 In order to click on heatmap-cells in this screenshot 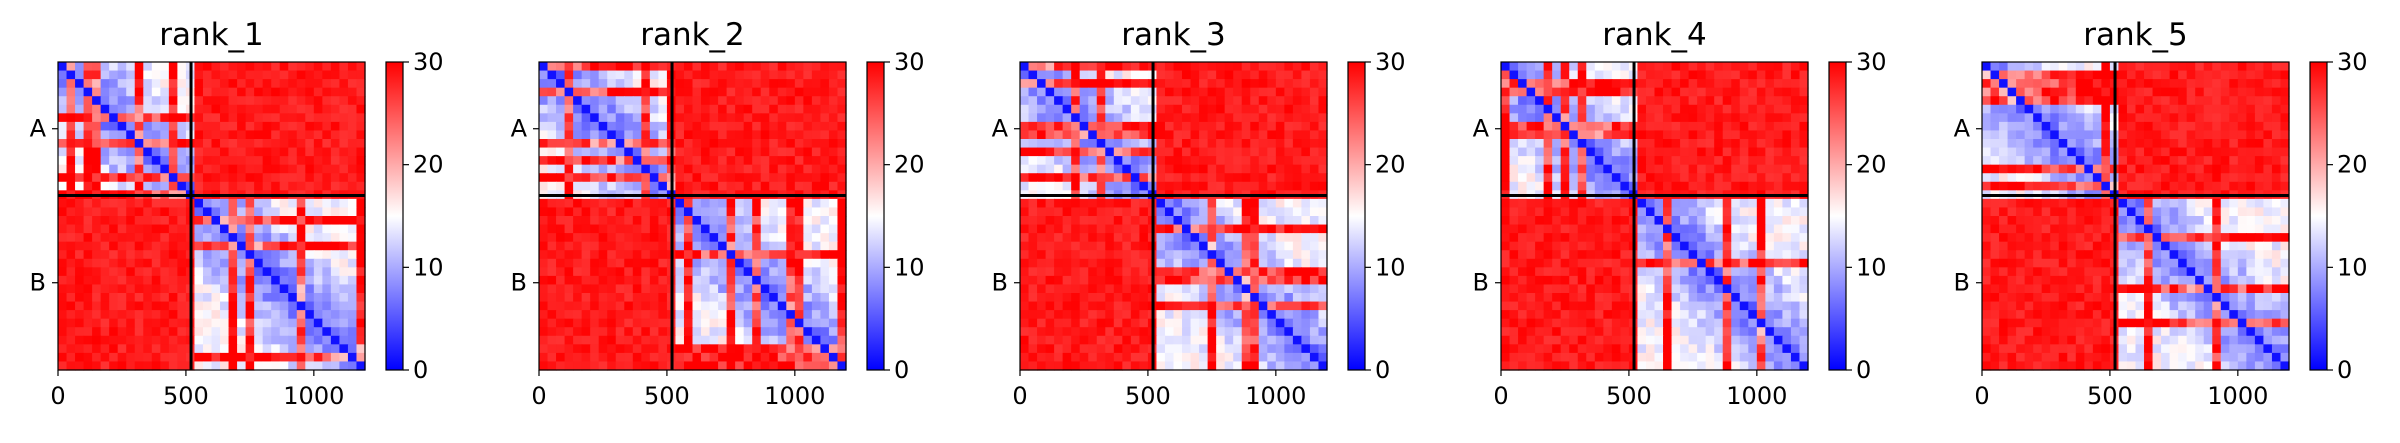, I will do `click(693, 216)`.